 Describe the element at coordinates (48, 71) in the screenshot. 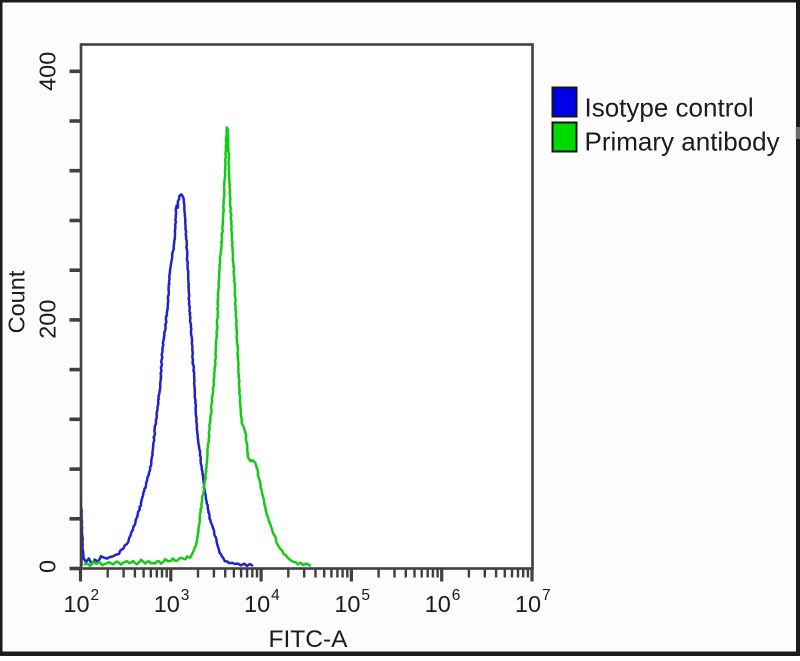

I see `svg-text: 400` at that location.